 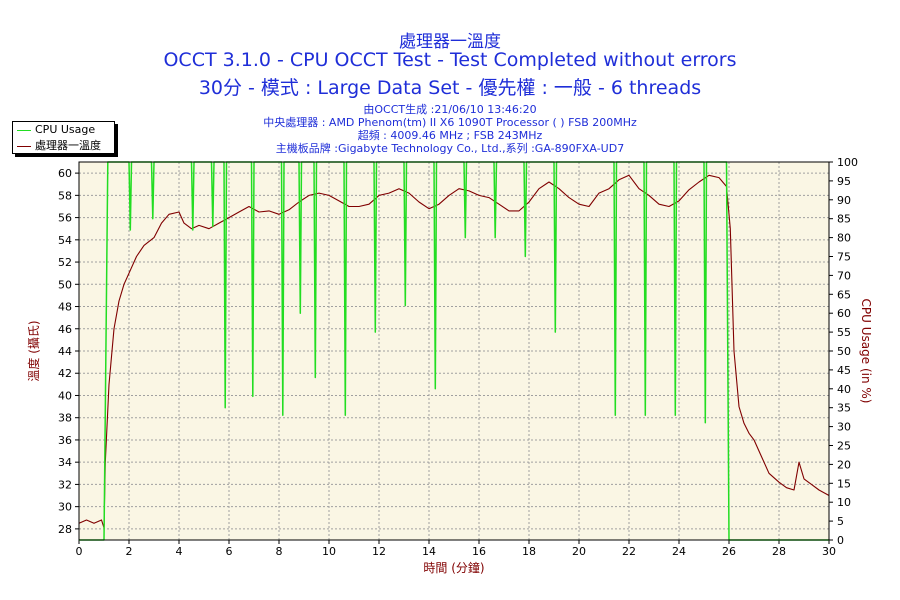 What do you see at coordinates (65, 395) in the screenshot?
I see `left-tick-label: 40` at bounding box center [65, 395].